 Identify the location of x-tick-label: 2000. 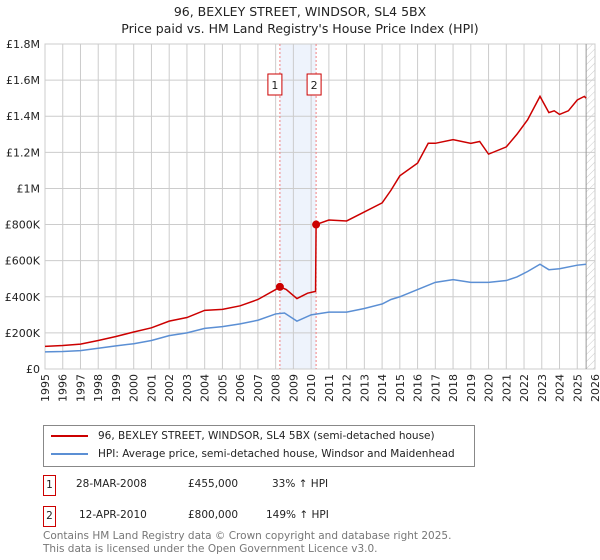
(134, 388).